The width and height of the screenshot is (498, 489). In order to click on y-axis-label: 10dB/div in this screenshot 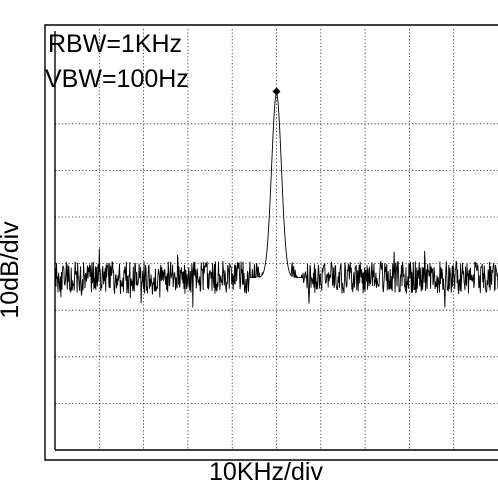, I will do `click(12, 270)`.